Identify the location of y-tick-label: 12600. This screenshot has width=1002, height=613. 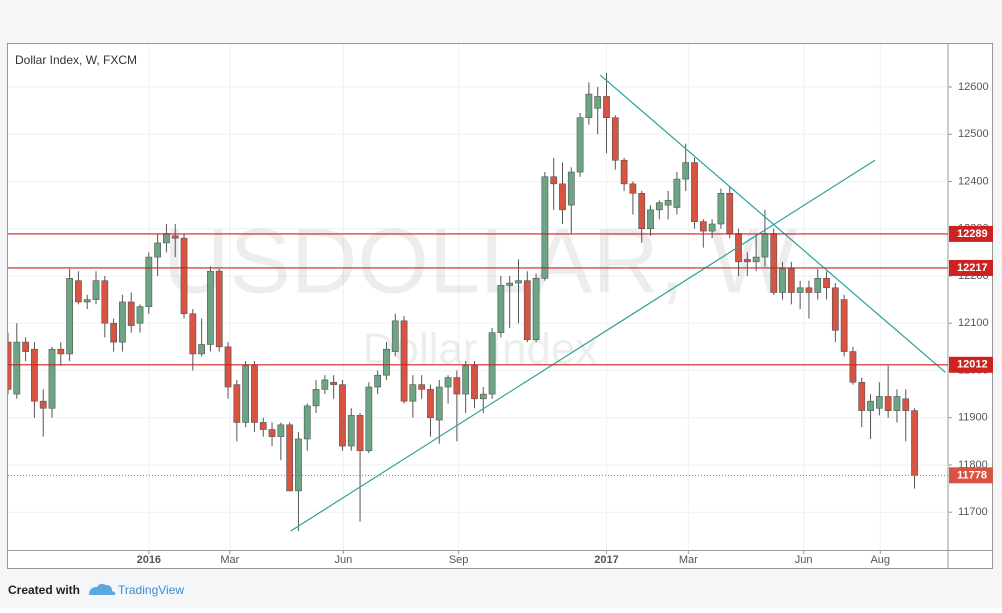
(973, 87).